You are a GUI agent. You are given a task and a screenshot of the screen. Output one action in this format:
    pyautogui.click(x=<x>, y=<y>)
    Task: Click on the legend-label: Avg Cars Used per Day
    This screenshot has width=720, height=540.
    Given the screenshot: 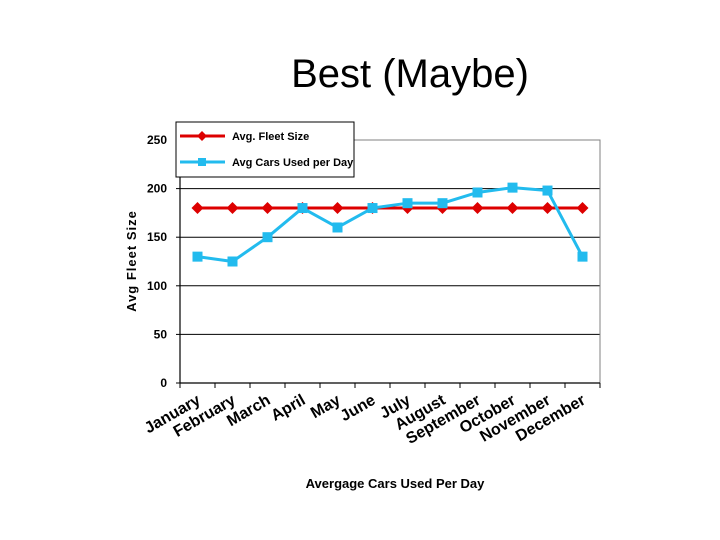 What is the action you would take?
    pyautogui.click(x=293, y=163)
    